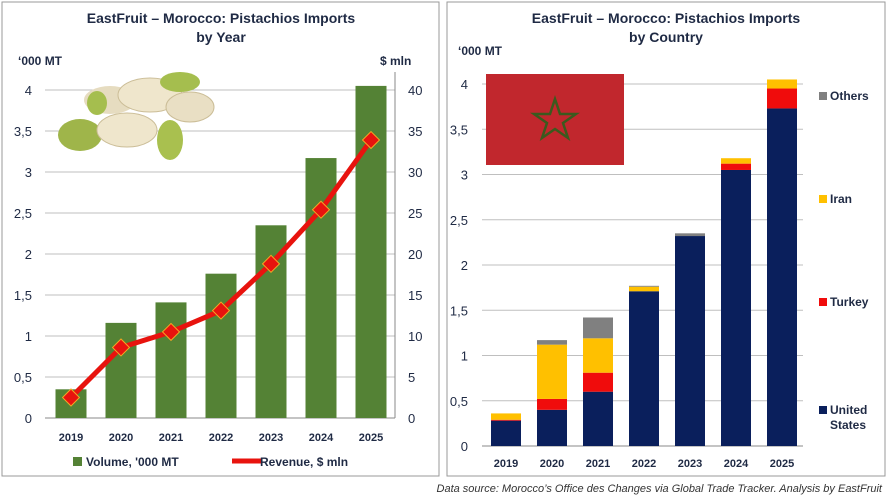 The image size is (888, 500). What do you see at coordinates (415, 131) in the screenshot?
I see `y2-tick-label: 35` at bounding box center [415, 131].